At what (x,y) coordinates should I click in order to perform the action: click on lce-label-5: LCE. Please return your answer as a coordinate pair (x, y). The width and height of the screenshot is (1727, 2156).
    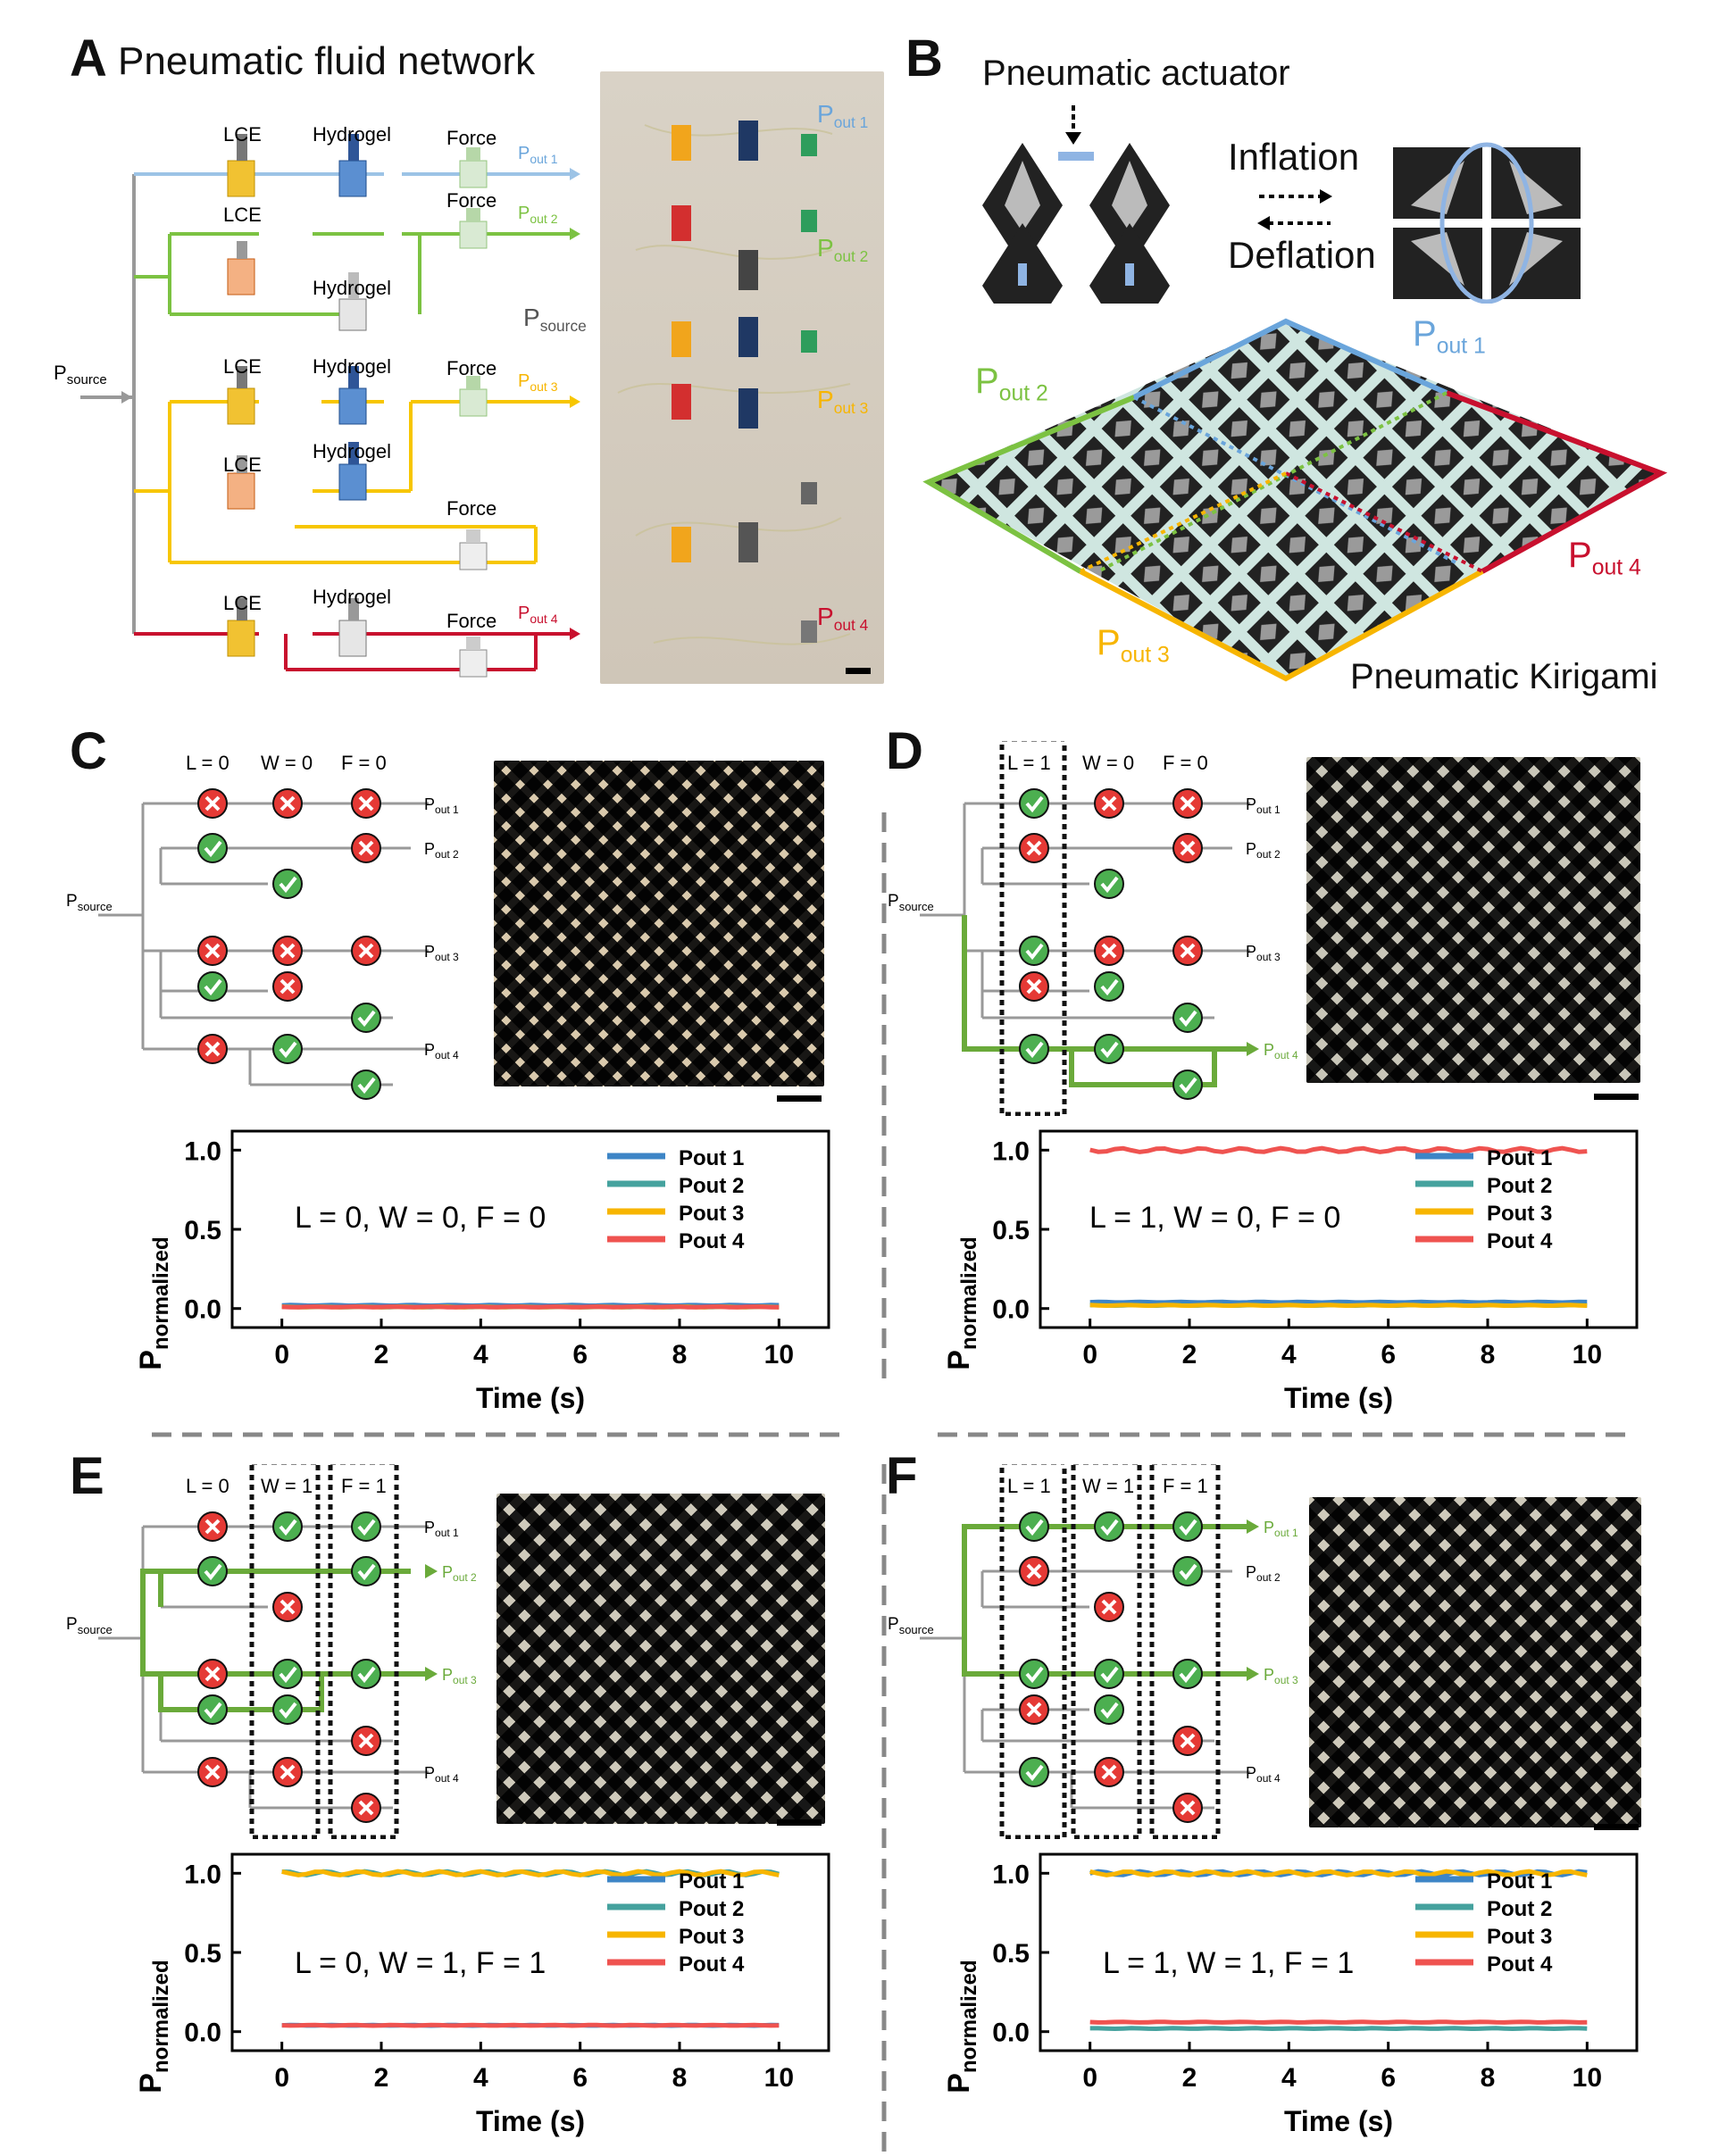
    Looking at the image, I should click on (242, 603).